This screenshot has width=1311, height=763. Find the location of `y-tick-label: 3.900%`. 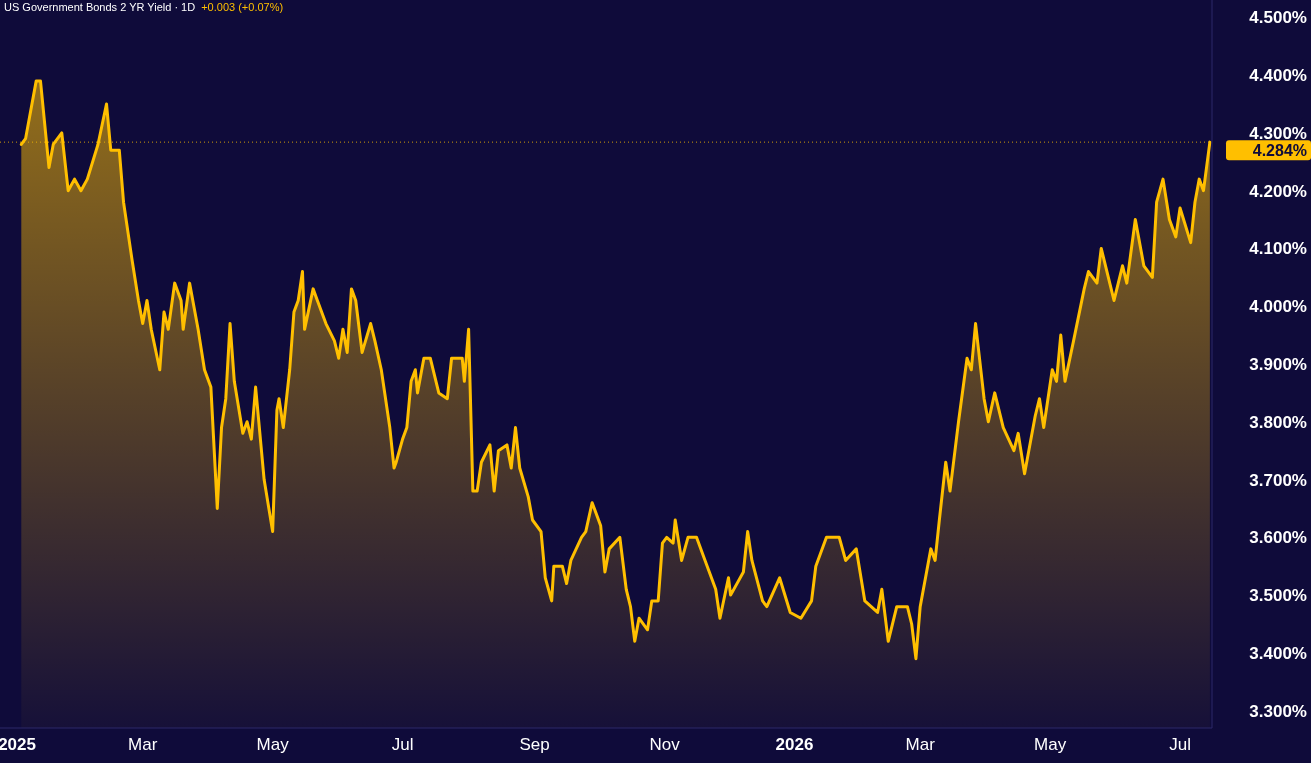

y-tick-label: 3.900% is located at coordinates (1278, 364).